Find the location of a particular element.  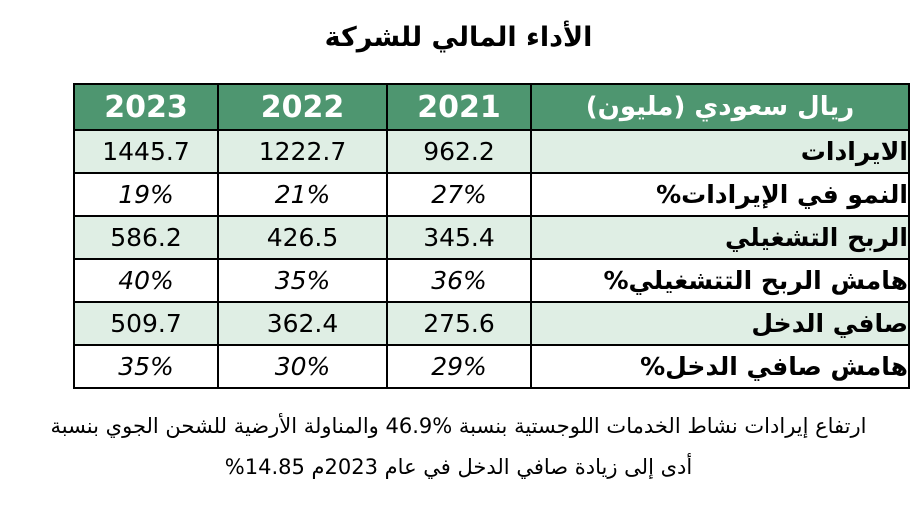

table-row: 35% 30% 29% هامش صافي الدخل% is located at coordinates (491, 366).